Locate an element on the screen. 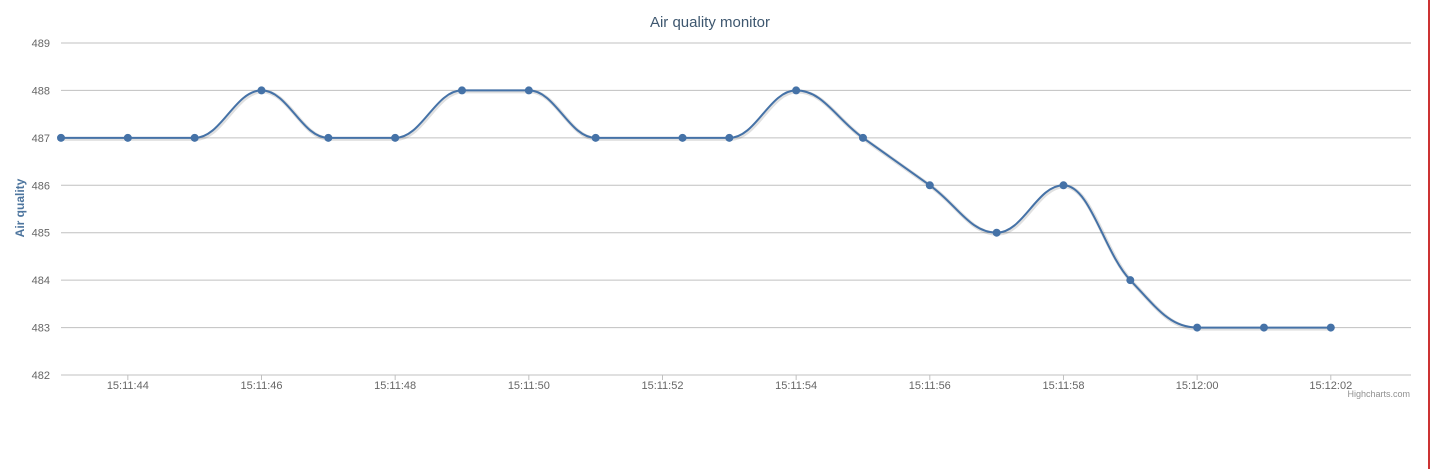  y-tick-label: 484 is located at coordinates (41, 281).